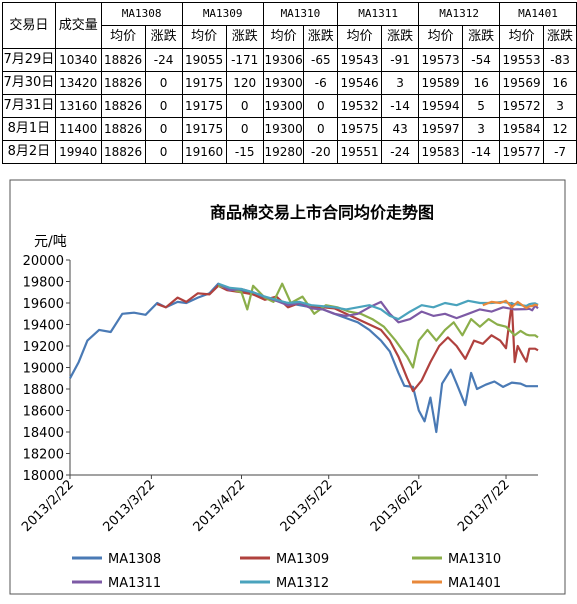 The width and height of the screenshot is (577, 604). I want to click on cell-change: 5, so click(481, 106).